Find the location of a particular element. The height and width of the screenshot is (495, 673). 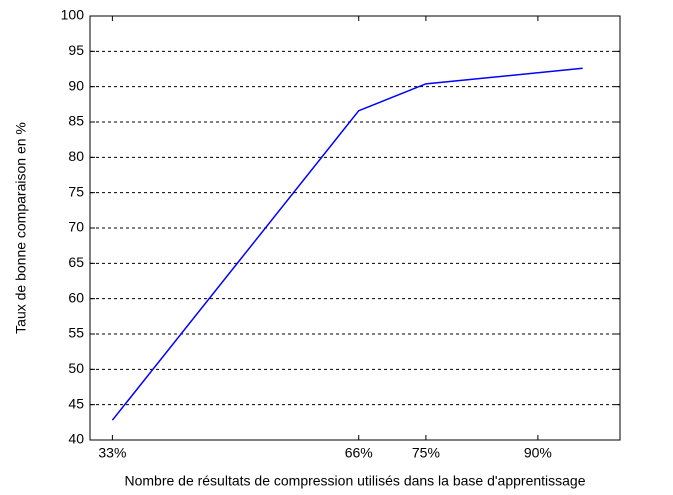

y-tick-label: 80 is located at coordinates (76, 156).